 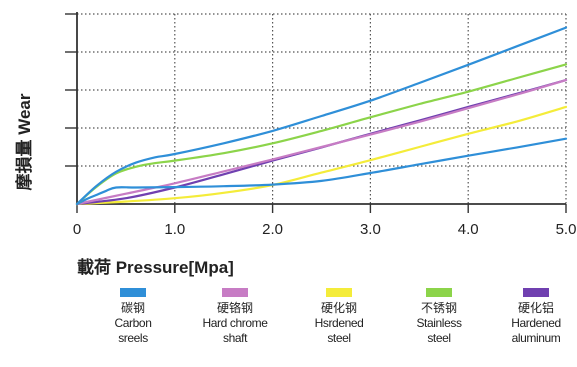 What do you see at coordinates (566, 229) in the screenshot?
I see `x-tick-label: 5.0` at bounding box center [566, 229].